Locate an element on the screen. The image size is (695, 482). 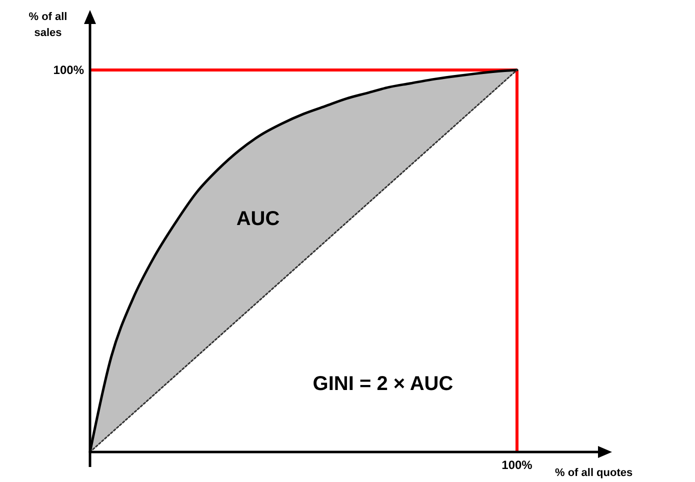
annotation: GINI = 2 × AUC is located at coordinates (383, 384).